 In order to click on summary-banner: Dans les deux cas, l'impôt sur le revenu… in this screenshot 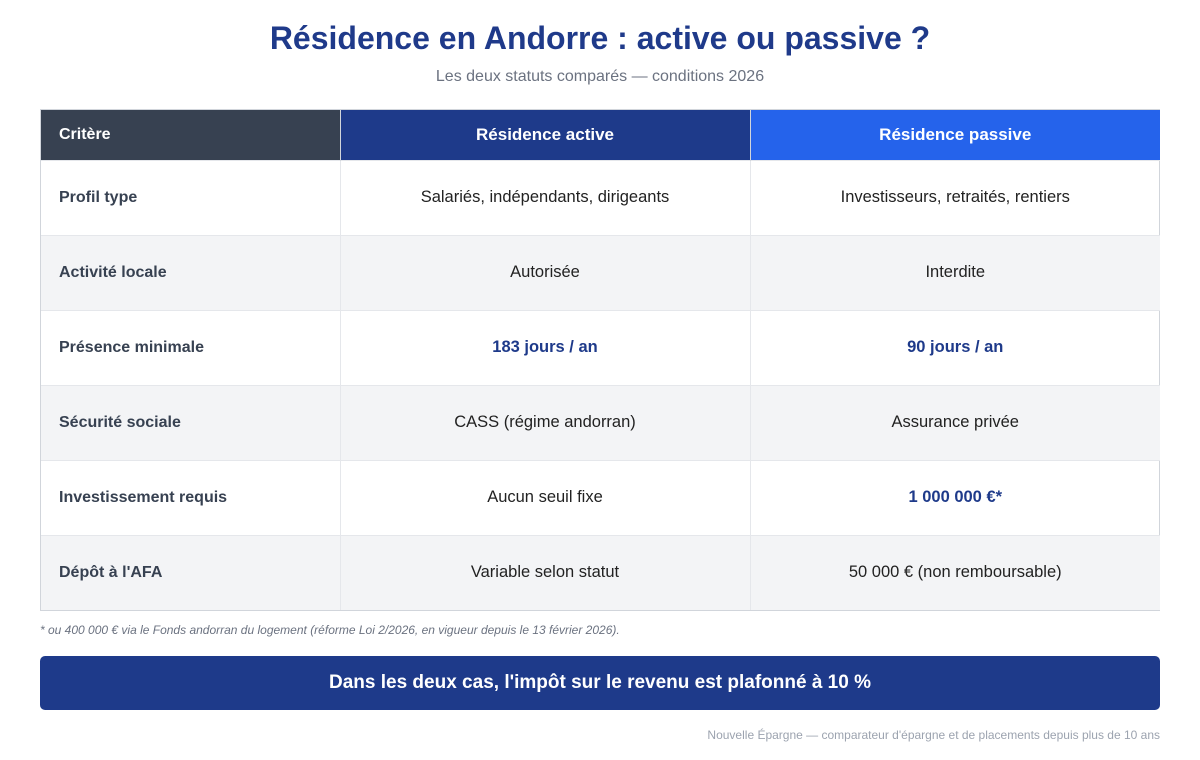, I will do `click(600, 683)`.